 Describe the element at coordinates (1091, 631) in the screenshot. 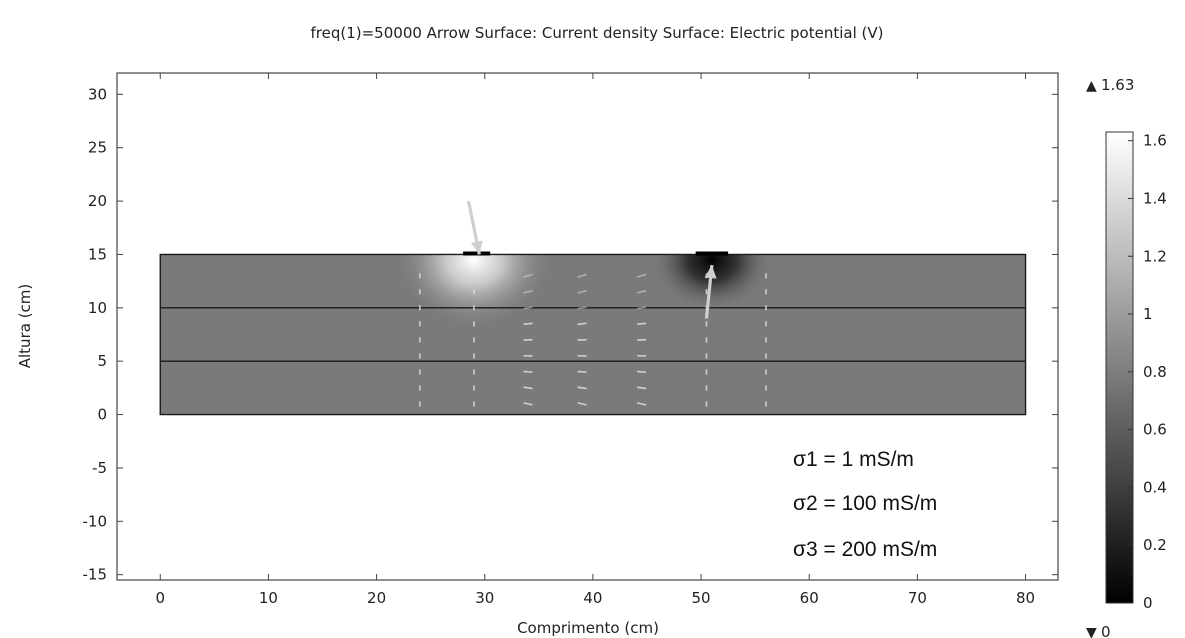

I see `colorbar-min-marker: ▼` at that location.